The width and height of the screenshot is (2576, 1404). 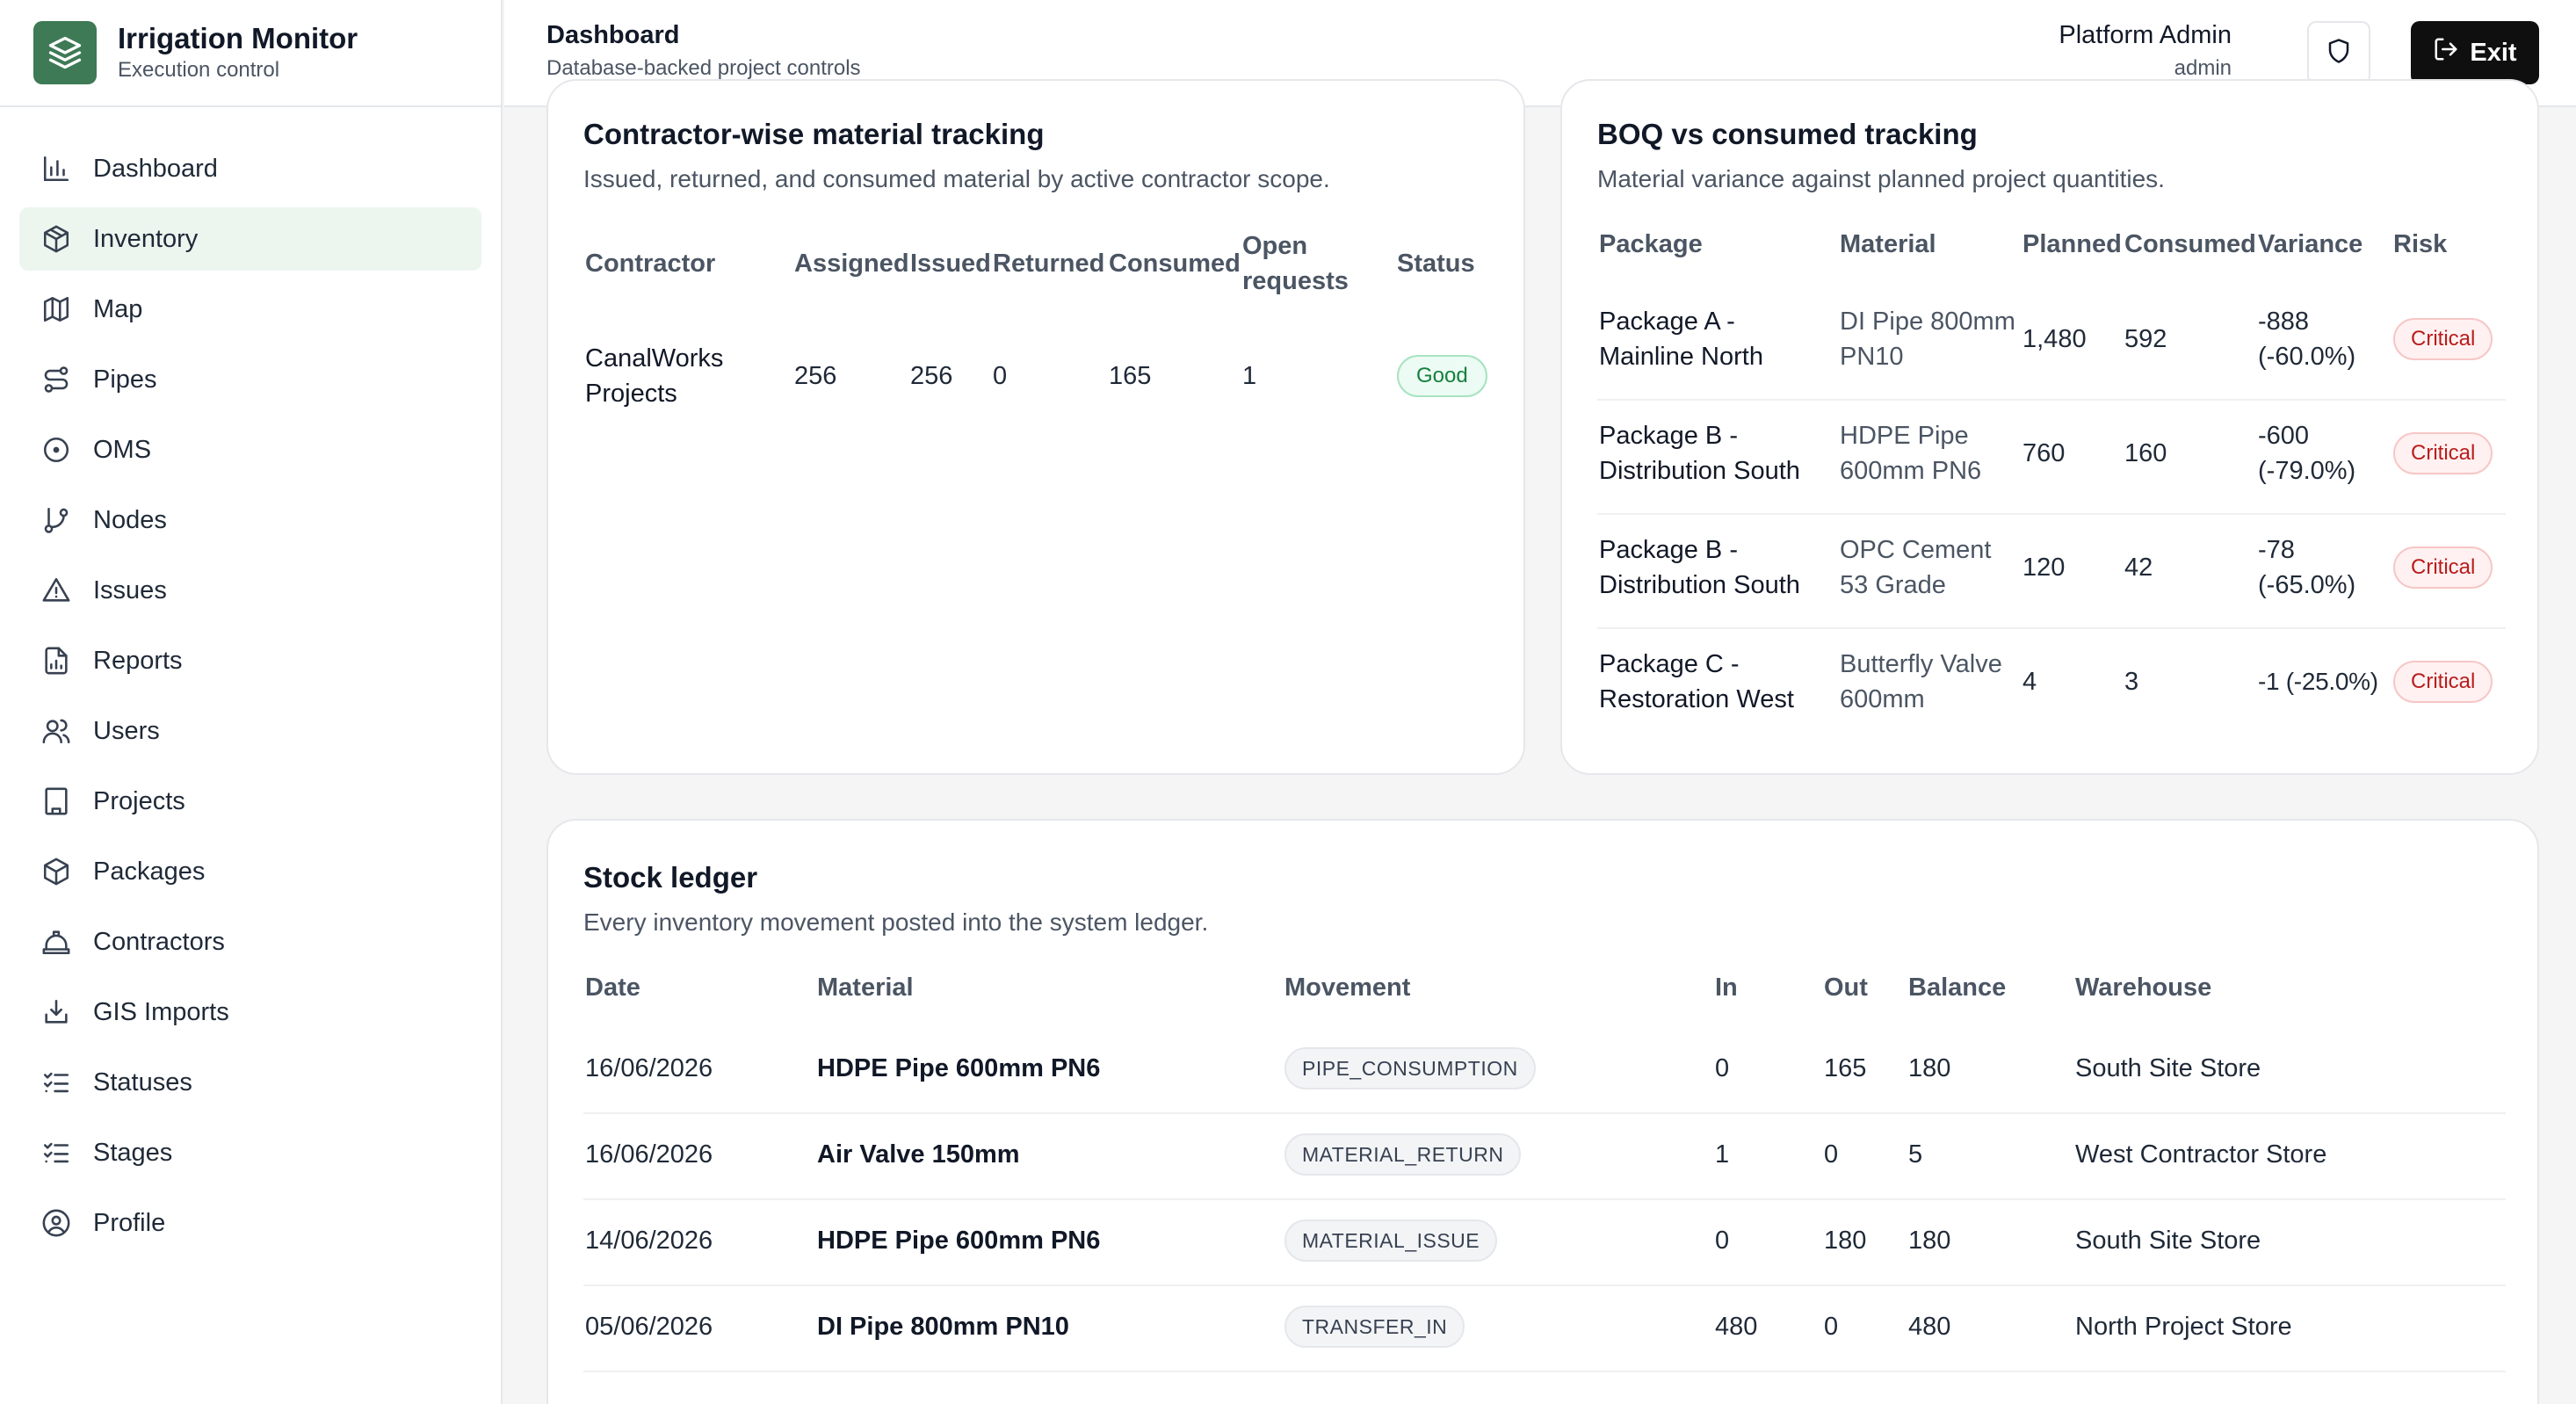 What do you see at coordinates (2475, 53) in the screenshot?
I see `exit-button: Exit` at bounding box center [2475, 53].